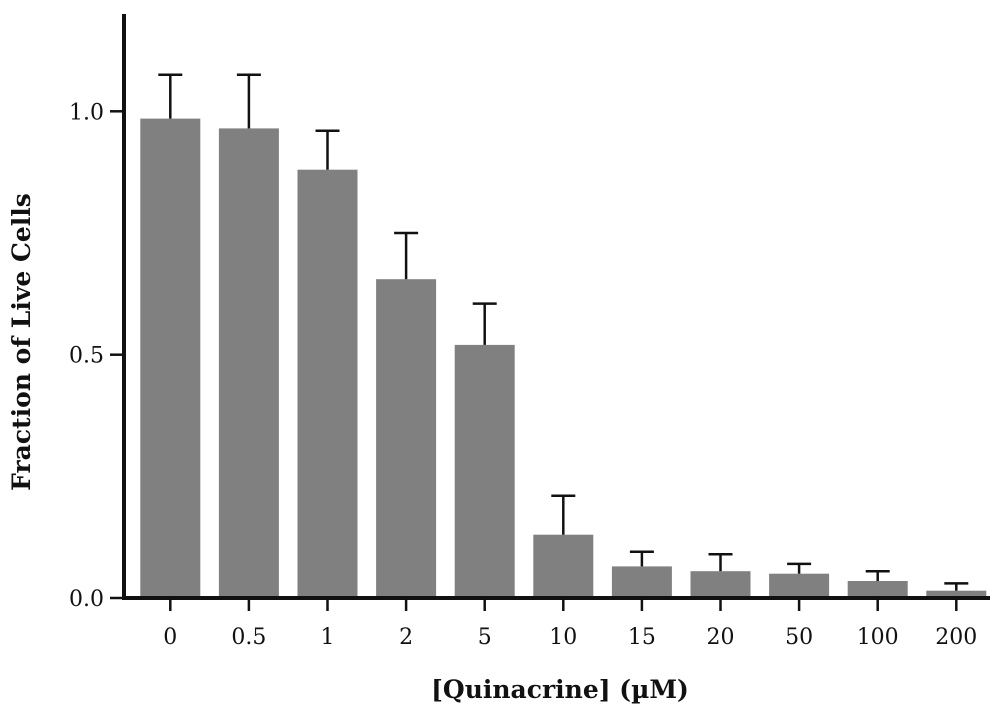  Describe the element at coordinates (560, 689) in the screenshot. I see `x-axis-title: [Quinacrine] (µM)` at that location.